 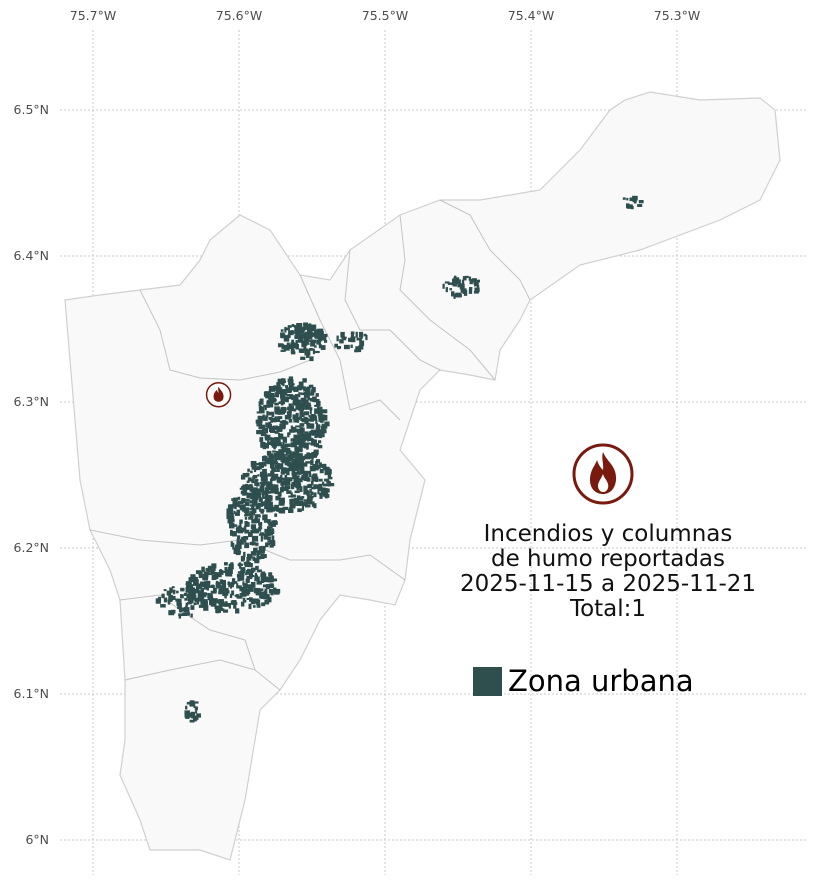 What do you see at coordinates (603, 474) in the screenshot?
I see `title-fire-icon` at bounding box center [603, 474].